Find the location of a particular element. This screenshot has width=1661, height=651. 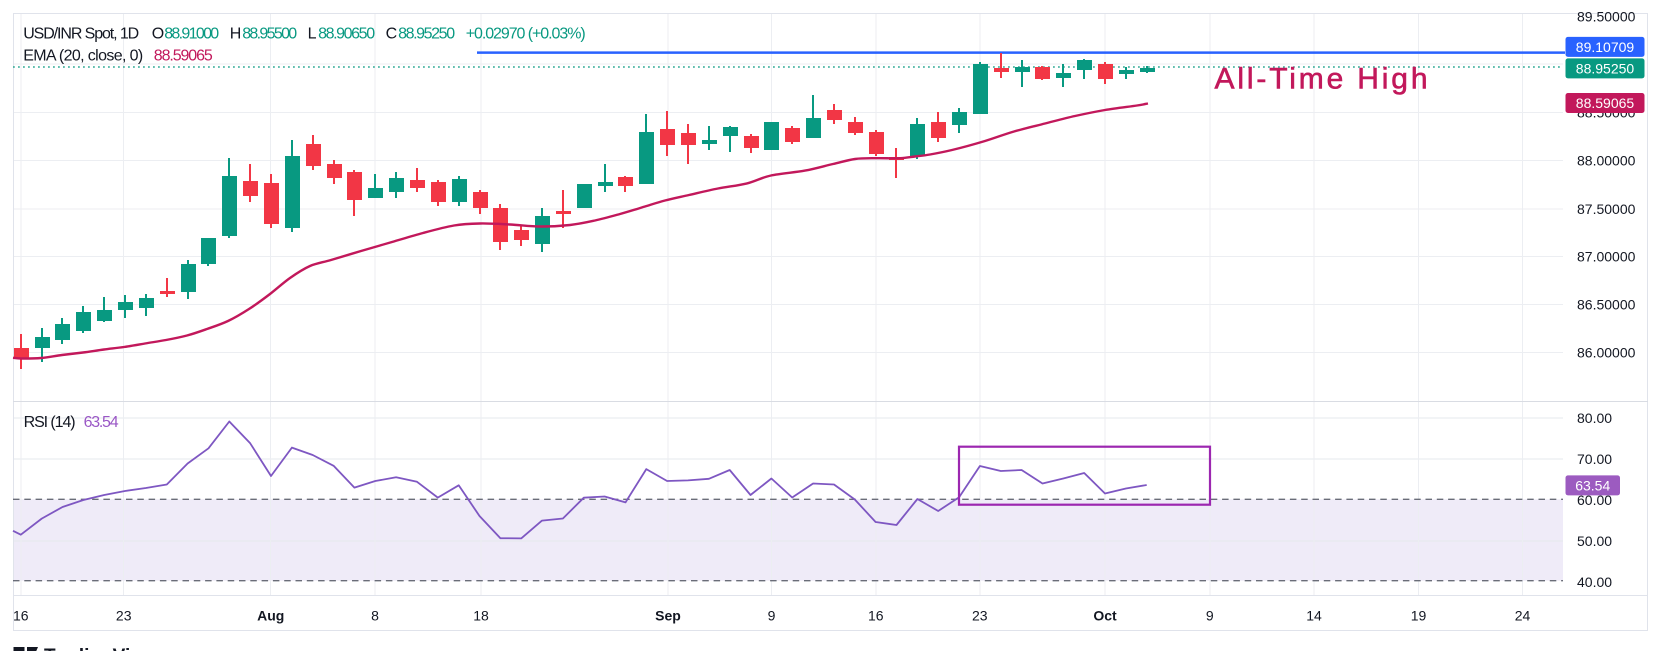

svg-text: 88.00000 is located at coordinates (1606, 160).